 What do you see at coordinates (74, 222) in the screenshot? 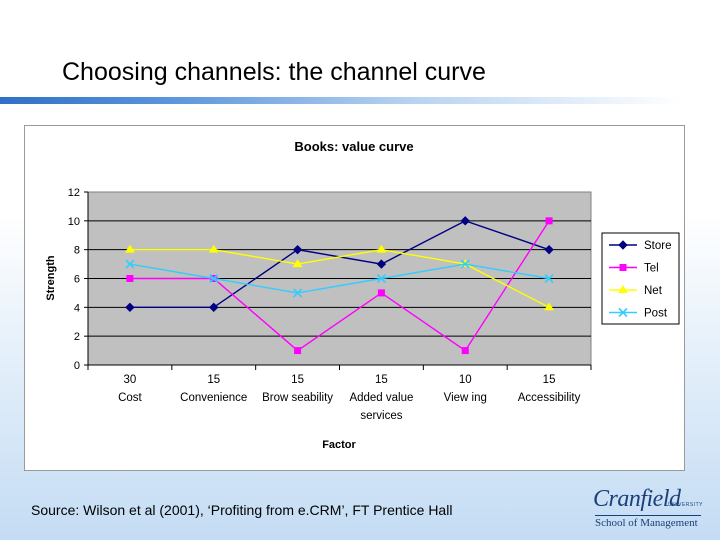
I see `y-tick-label: 10` at bounding box center [74, 222].